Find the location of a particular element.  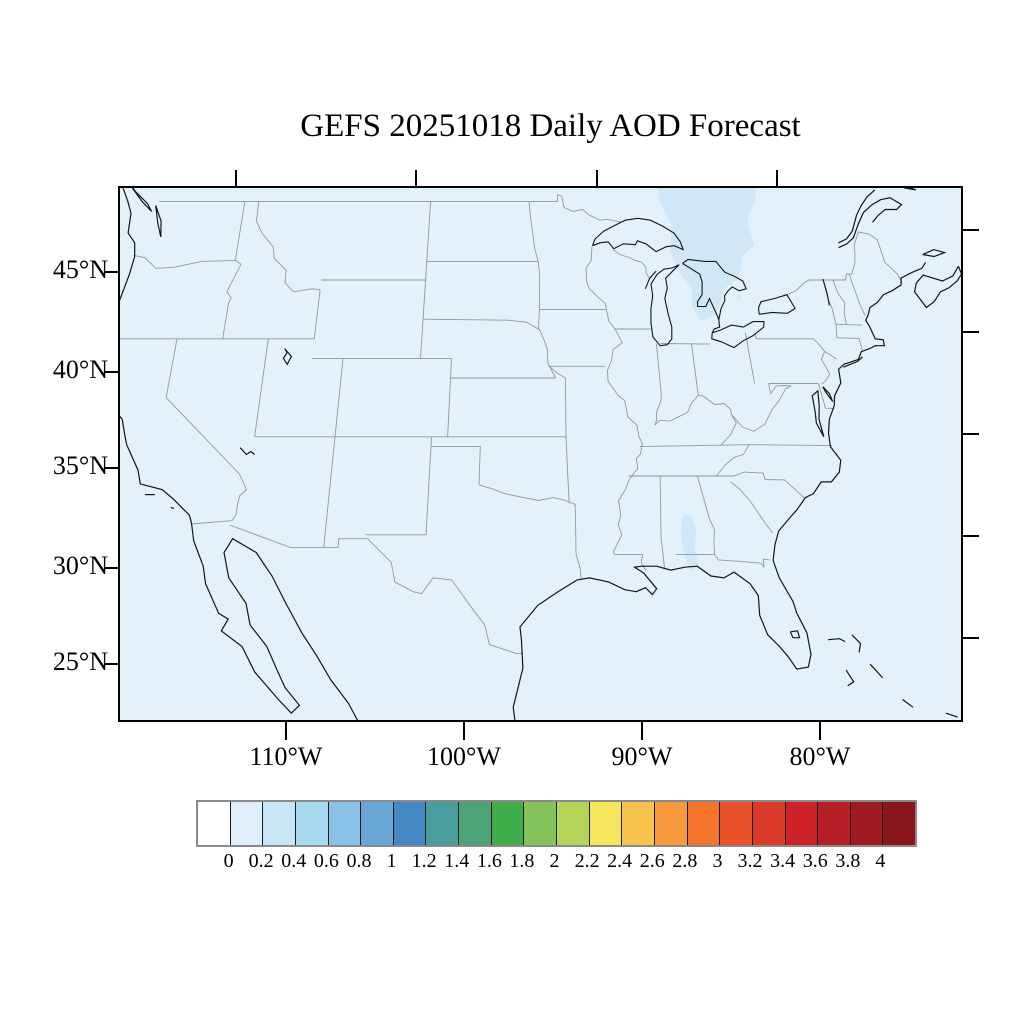

lat-label: 30°N is located at coordinates (80, 565).